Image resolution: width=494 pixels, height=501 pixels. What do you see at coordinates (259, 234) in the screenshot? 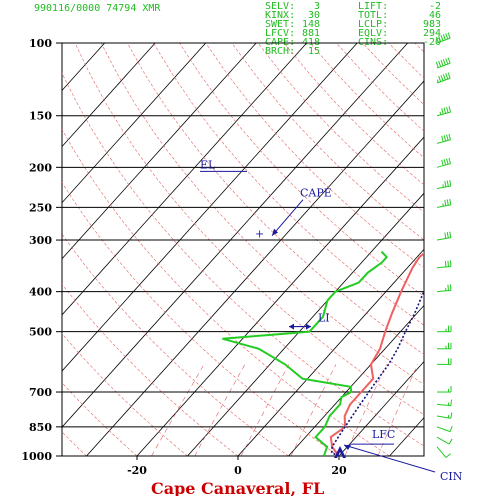
I see `parcel-cross: +` at bounding box center [259, 234].